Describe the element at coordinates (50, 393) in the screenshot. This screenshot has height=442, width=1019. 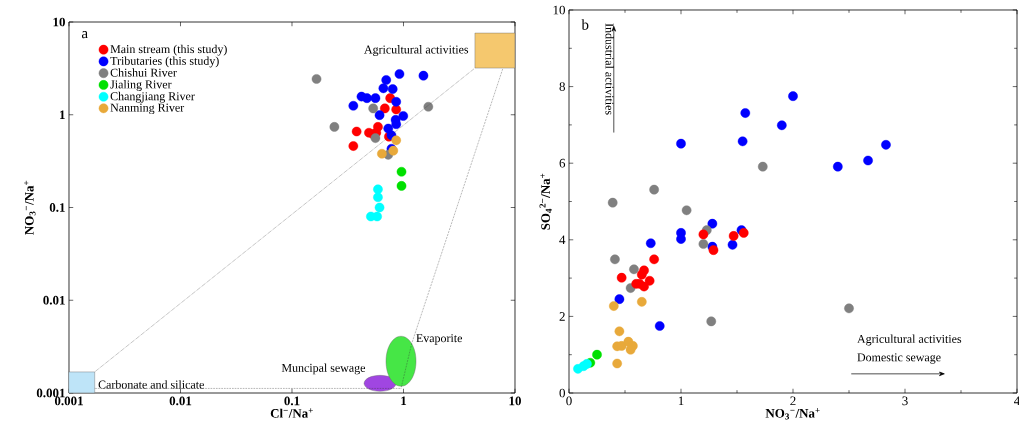
I see `y-tick-label: 0.001` at that location.